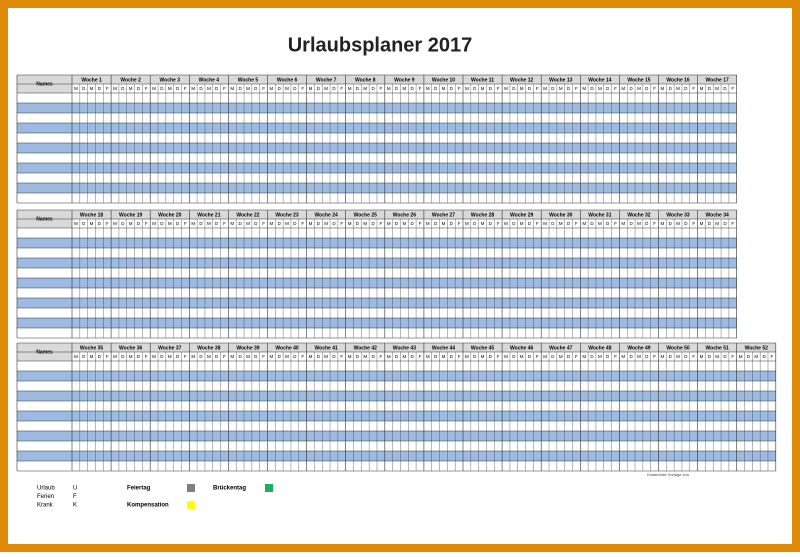 Image resolution: width=800 pixels, height=557 pixels. What do you see at coordinates (91, 348) in the screenshot?
I see `week-label: Woche 35` at bounding box center [91, 348].